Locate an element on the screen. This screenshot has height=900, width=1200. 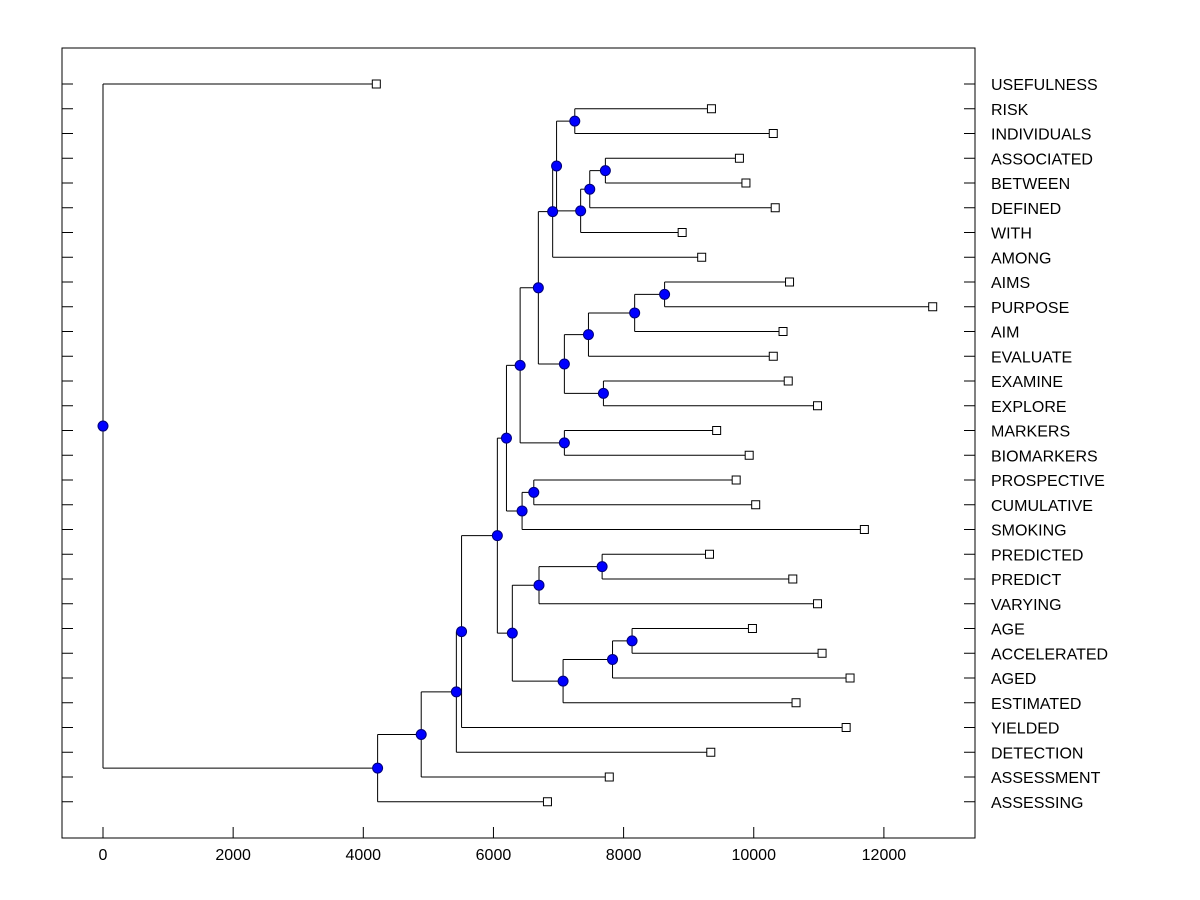
leaf-marker-explore is located at coordinates (818, 406).